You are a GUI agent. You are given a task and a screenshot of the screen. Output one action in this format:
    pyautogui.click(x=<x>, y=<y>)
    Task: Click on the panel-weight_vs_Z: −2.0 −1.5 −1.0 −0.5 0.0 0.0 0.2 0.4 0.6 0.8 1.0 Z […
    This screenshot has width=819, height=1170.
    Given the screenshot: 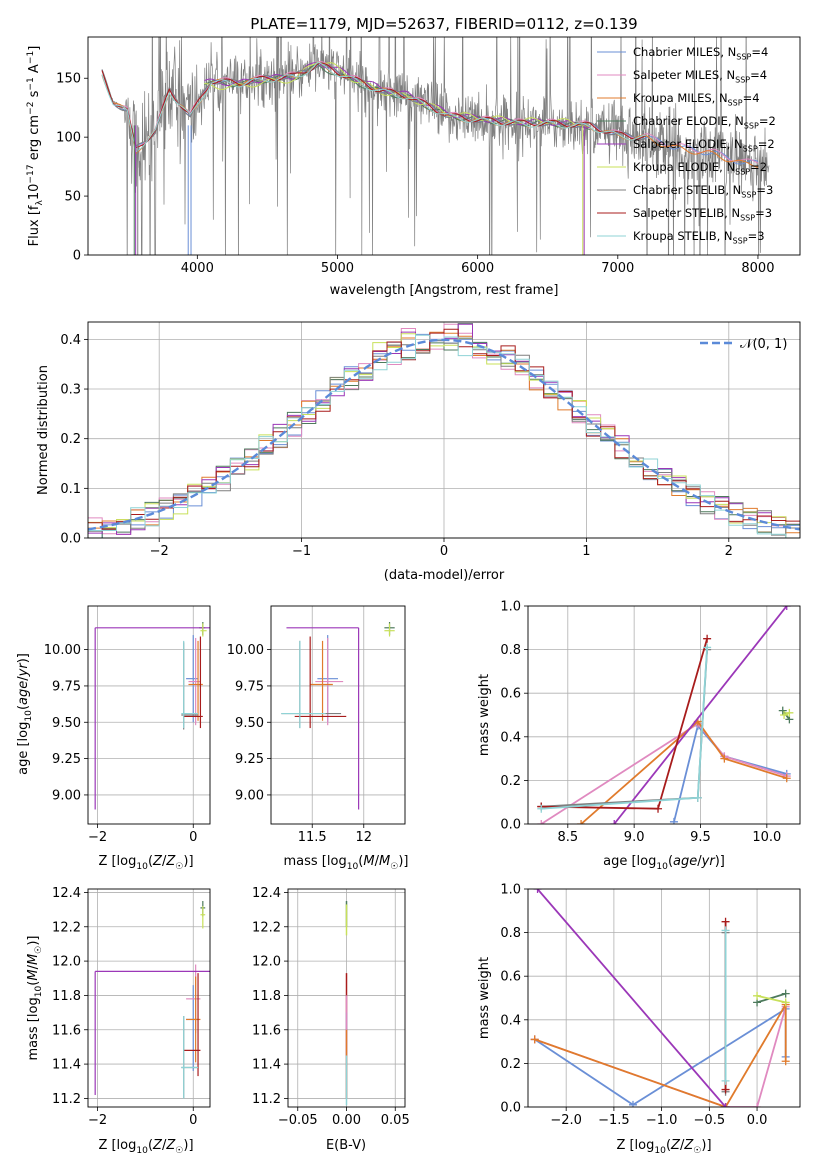 What is the action you would take?
    pyautogui.click(x=639, y=1019)
    